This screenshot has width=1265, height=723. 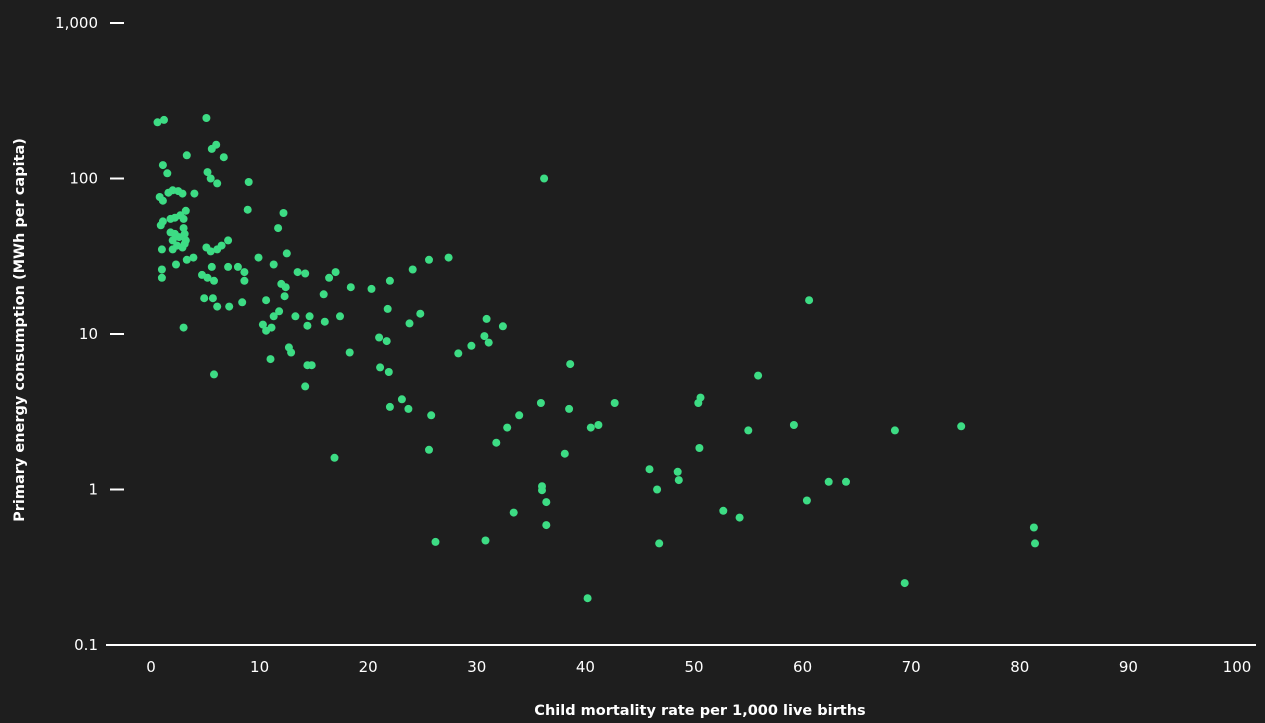 What do you see at coordinates (476, 667) in the screenshot?
I see `x-tick-label: 30` at bounding box center [476, 667].